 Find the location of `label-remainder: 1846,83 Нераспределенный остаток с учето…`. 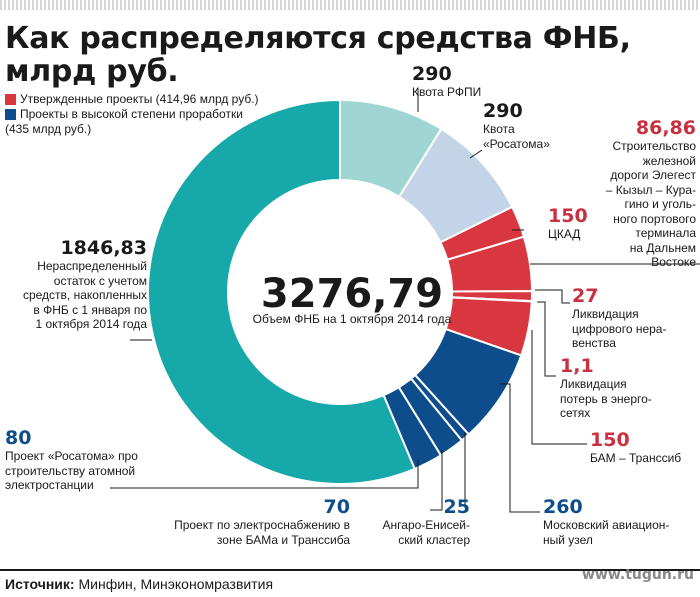

label-remainder: 1846,83 Нераспределенный остаток с учето… is located at coordinates (84, 284).